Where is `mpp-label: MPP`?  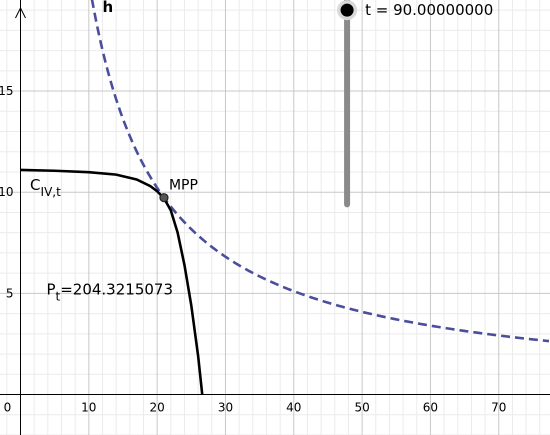 mpp-label: MPP is located at coordinates (183, 186).